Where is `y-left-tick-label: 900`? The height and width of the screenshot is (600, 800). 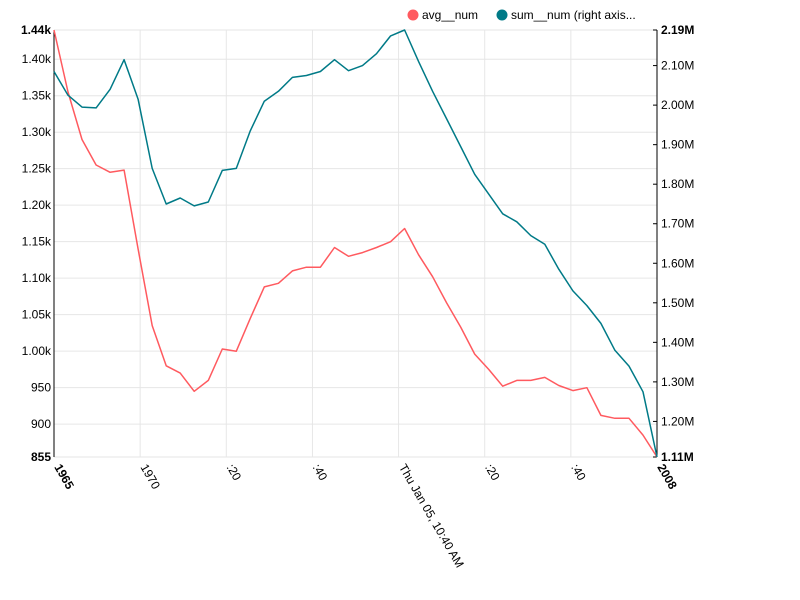
y-left-tick-label: 900 is located at coordinates (41, 424).